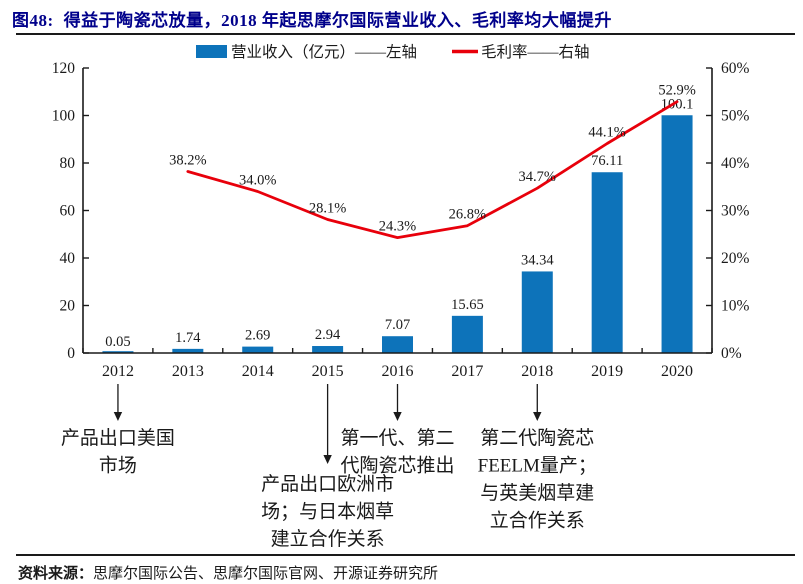 The width and height of the screenshot is (803, 584). Describe the element at coordinates (467, 305) in the screenshot. I see `bar-value-label: 15.65` at that location.